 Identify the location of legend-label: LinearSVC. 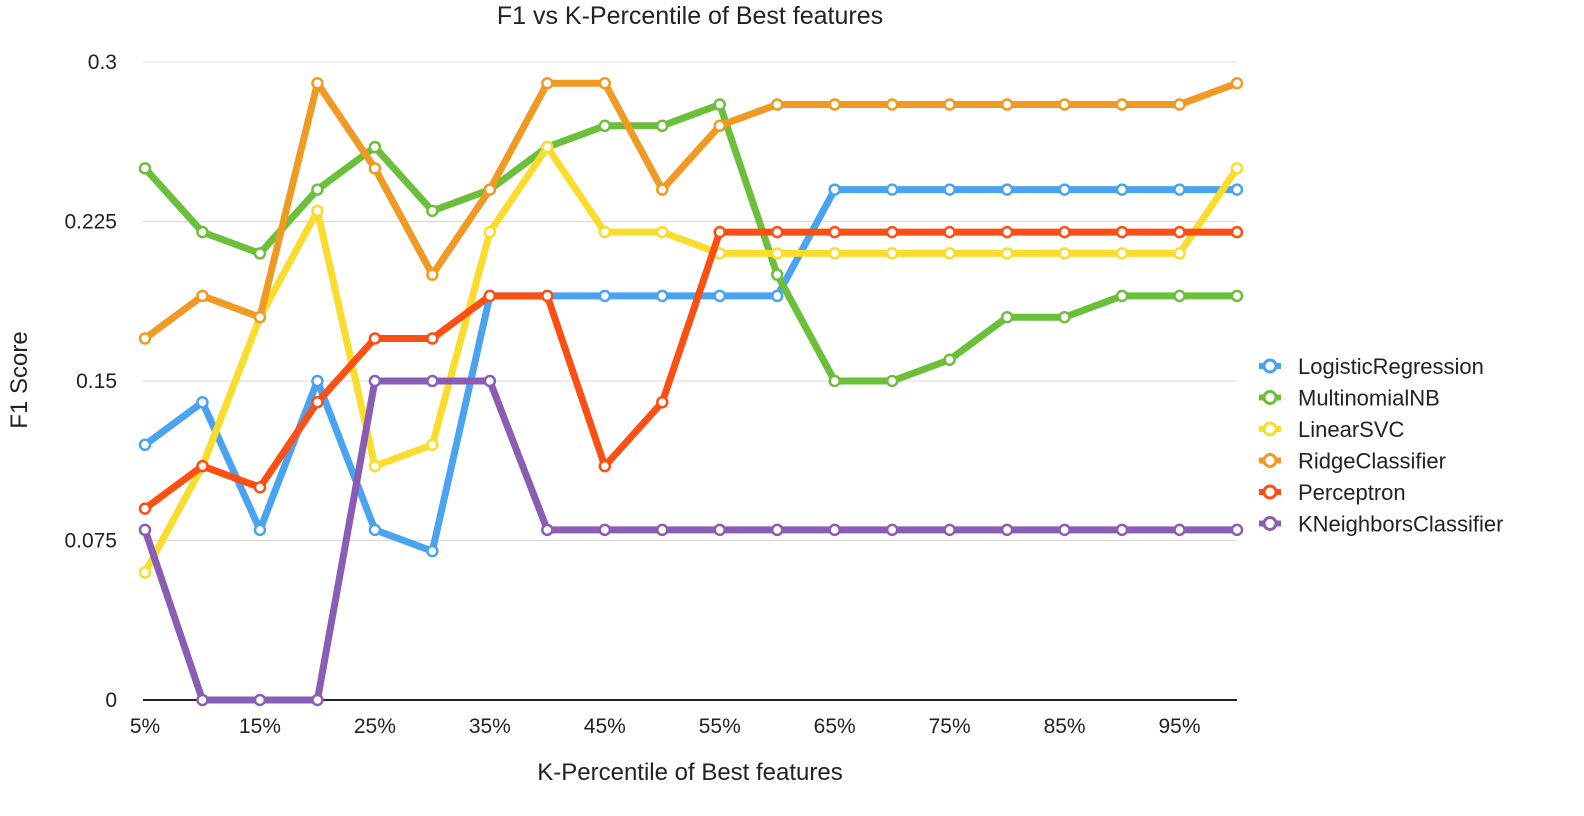
(1351, 429).